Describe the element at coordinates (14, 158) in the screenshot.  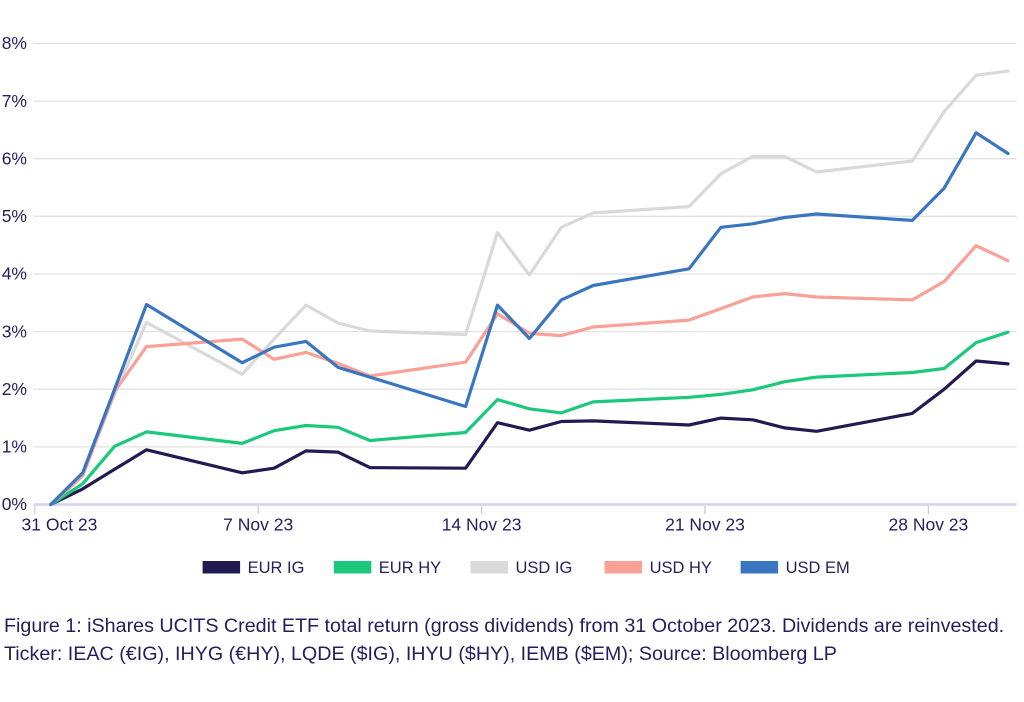
I see `svg-text: 6%` at that location.